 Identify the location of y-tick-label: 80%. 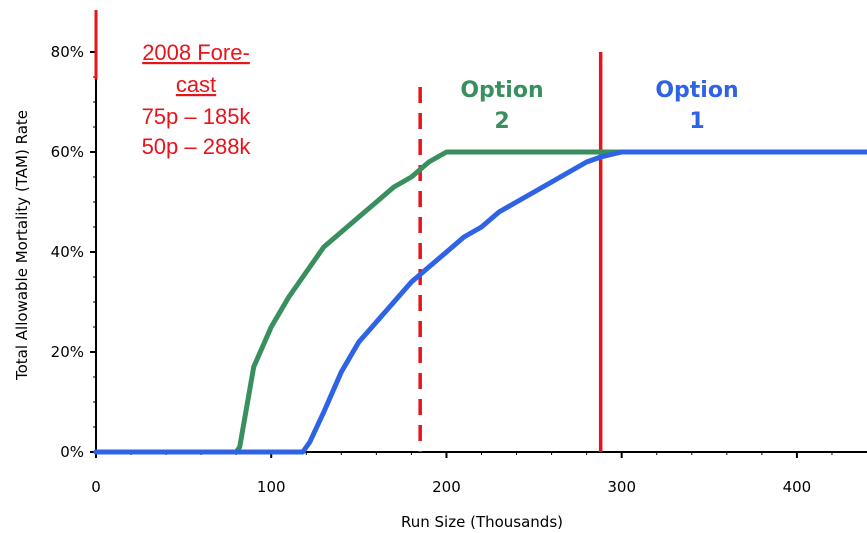
(67, 52).